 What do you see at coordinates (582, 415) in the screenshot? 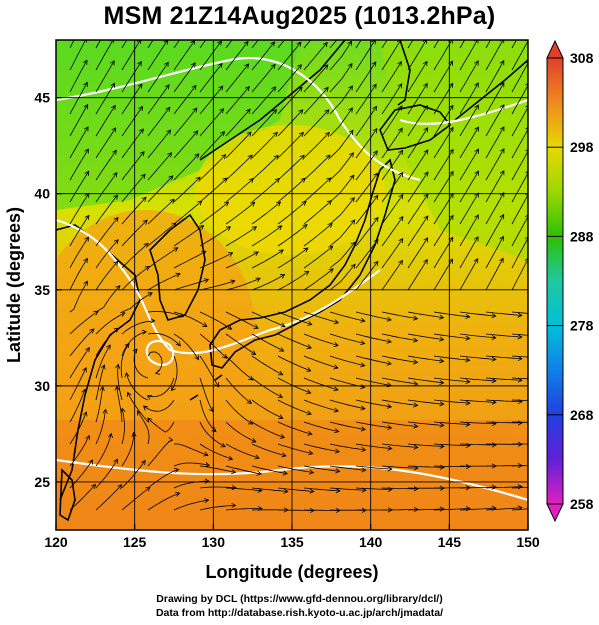
I see `colorbar-tick-label: 268` at bounding box center [582, 415].